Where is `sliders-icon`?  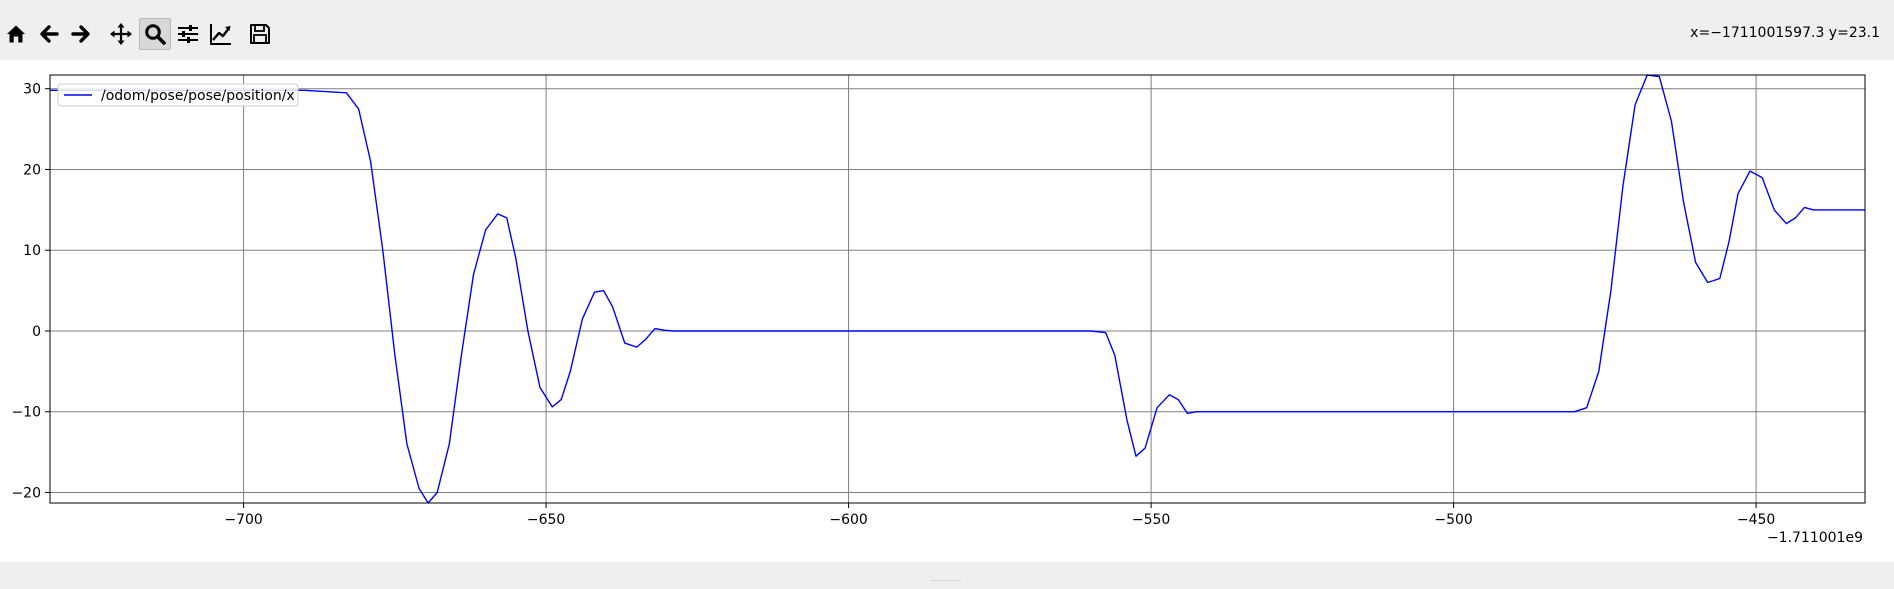
sliders-icon is located at coordinates (188, 34).